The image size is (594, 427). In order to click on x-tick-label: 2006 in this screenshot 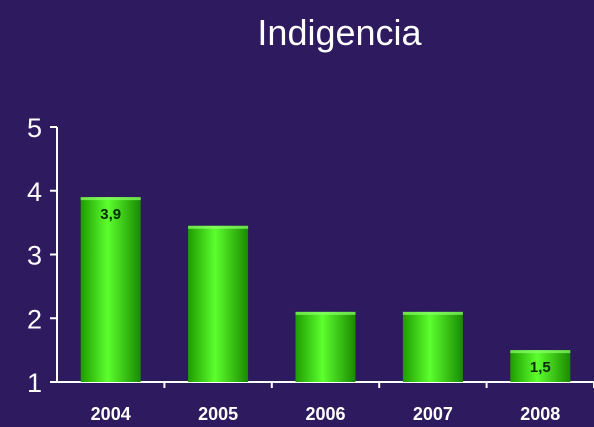, I will do `click(325, 414)`.